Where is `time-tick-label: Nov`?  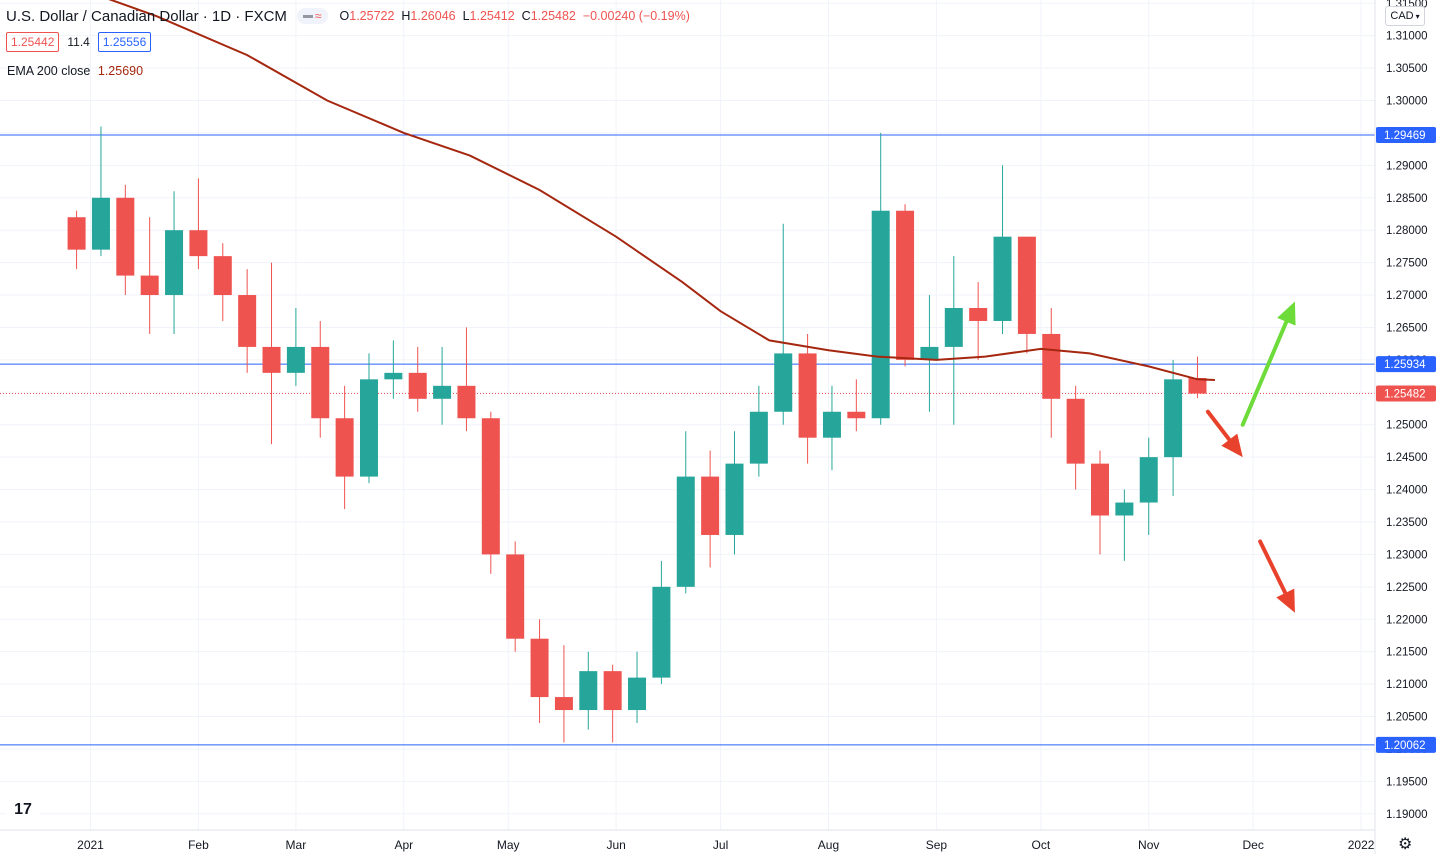
time-tick-label: Nov is located at coordinates (1148, 845).